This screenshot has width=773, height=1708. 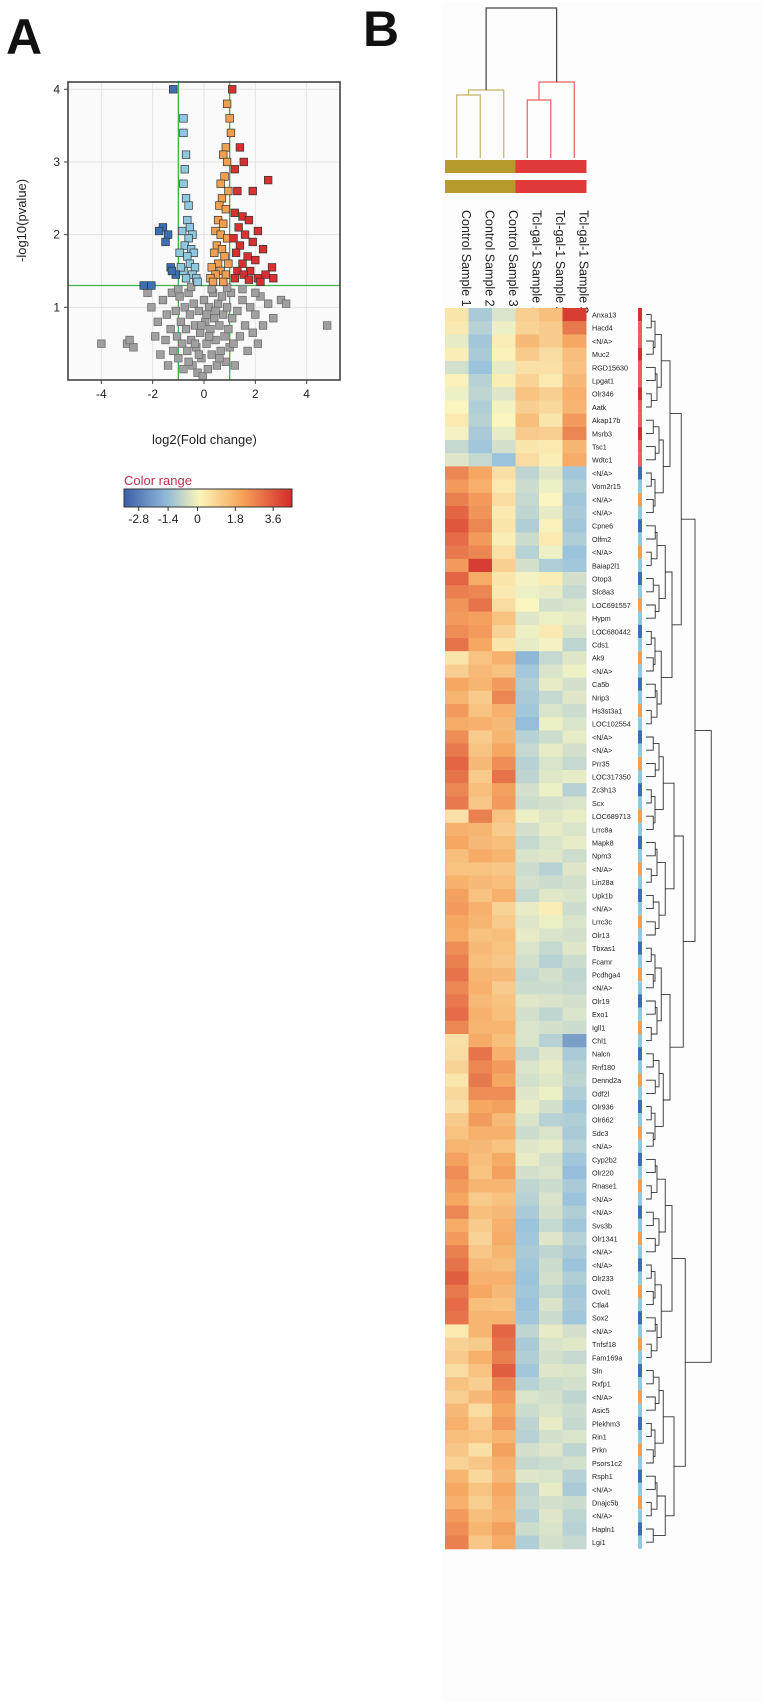 What do you see at coordinates (527, 1476) in the screenshot?
I see `heat-cell-r88-c3` at bounding box center [527, 1476].